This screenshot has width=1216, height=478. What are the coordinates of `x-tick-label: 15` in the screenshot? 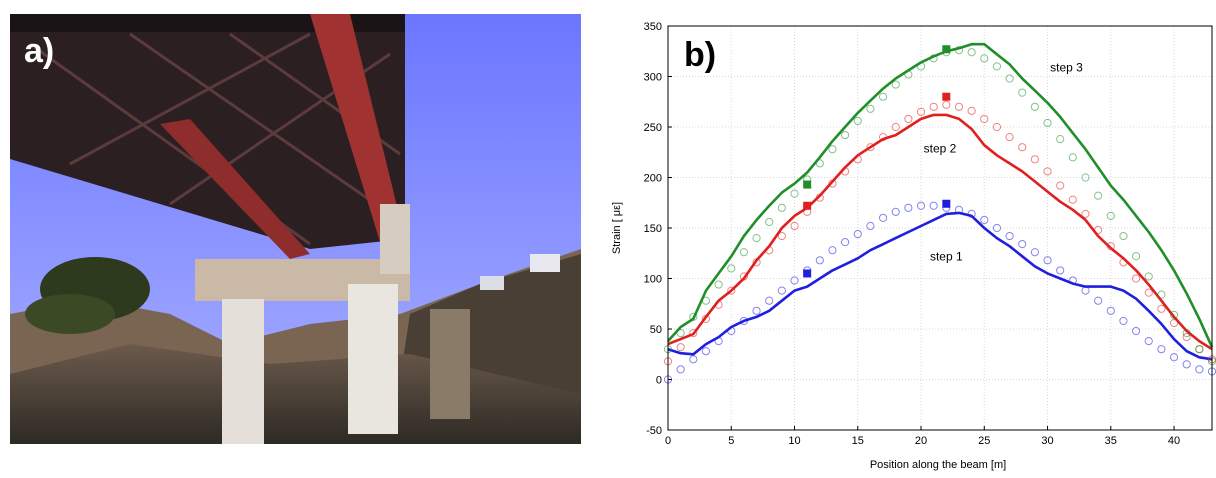 It's located at (858, 441).